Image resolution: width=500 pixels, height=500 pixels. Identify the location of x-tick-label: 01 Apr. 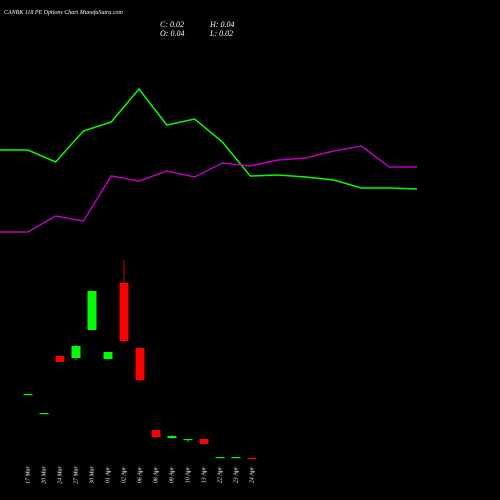
(108, 474).